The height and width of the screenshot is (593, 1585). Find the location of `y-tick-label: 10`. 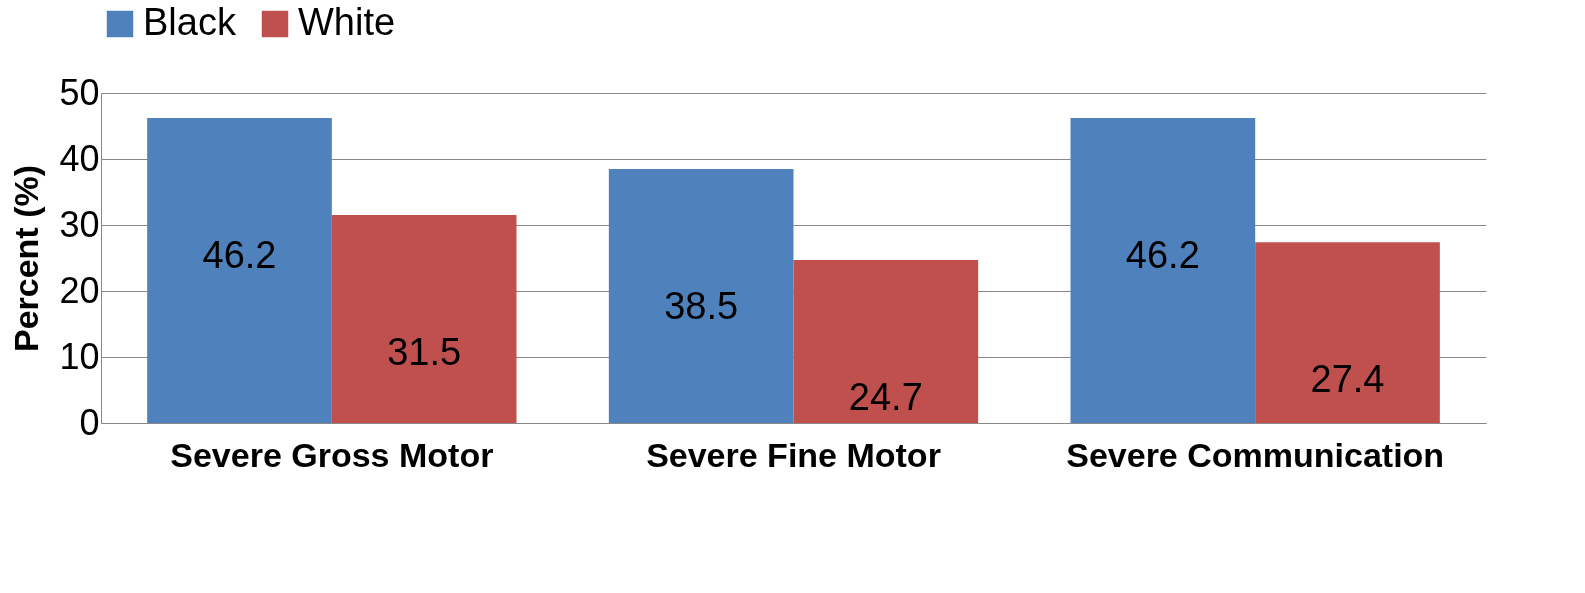

y-tick-label: 10 is located at coordinates (79, 356).